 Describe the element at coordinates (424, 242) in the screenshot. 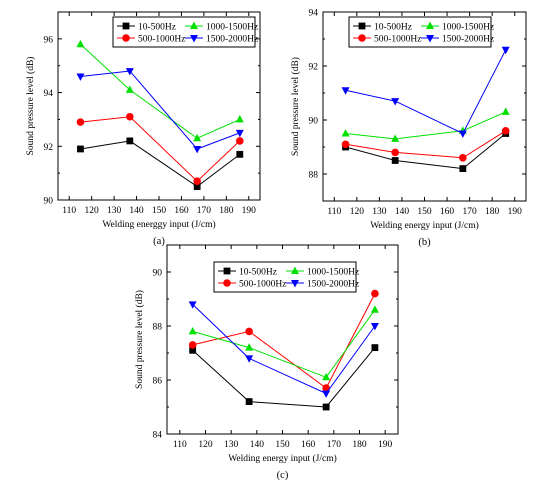

I see `panel-label: (b)` at that location.